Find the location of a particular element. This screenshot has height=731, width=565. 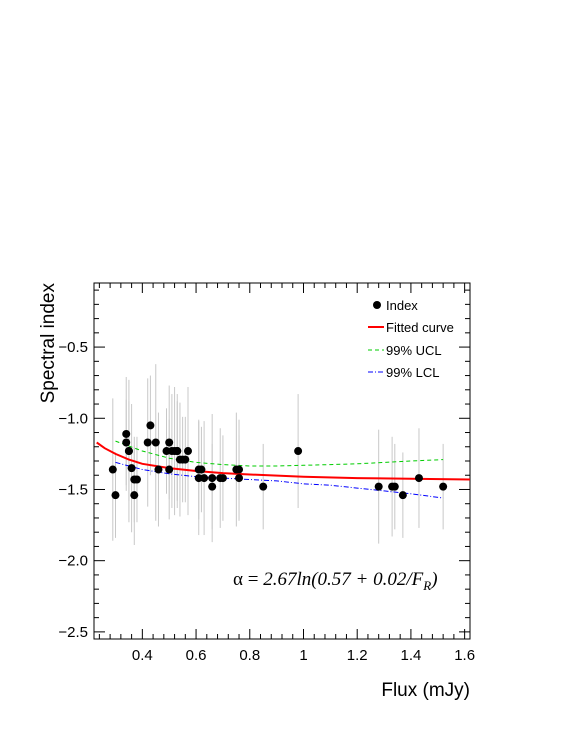

x-tick-label: 0.6 is located at coordinates (196, 655).